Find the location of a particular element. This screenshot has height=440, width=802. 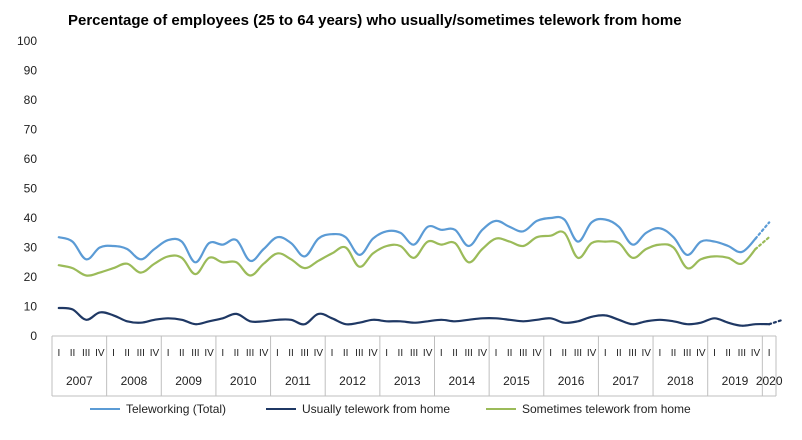

year-label: 2009 is located at coordinates (188, 381).